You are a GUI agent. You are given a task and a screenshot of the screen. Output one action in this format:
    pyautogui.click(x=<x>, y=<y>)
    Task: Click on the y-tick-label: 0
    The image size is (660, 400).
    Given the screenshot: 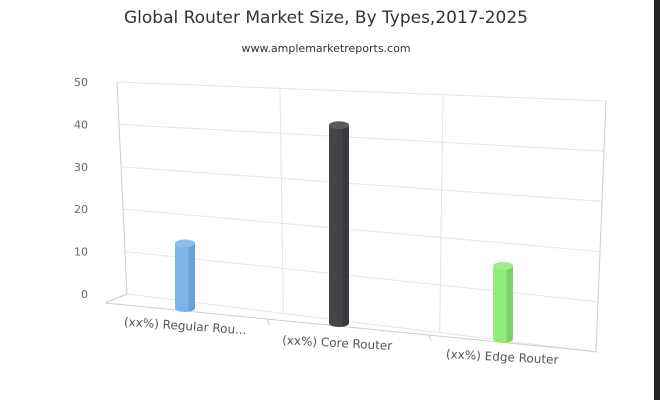 What is the action you would take?
    pyautogui.click(x=84, y=294)
    